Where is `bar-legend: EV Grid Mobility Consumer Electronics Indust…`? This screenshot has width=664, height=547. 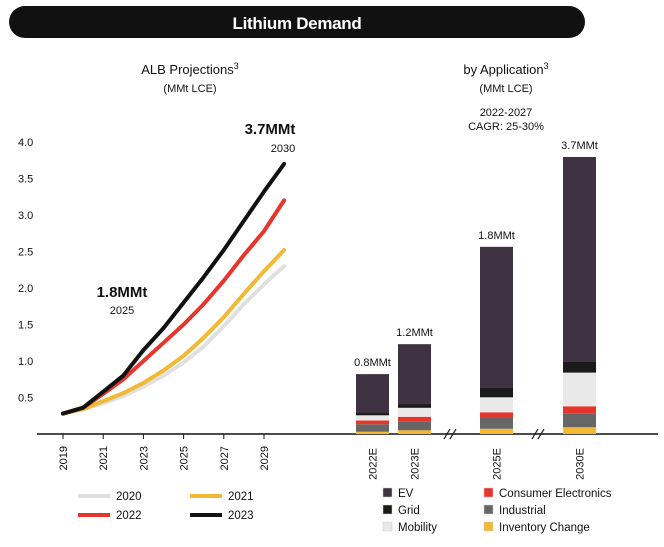 bar-legend: EV Grid Mobility Consumer Electronics Indust… is located at coordinates (497, 510).